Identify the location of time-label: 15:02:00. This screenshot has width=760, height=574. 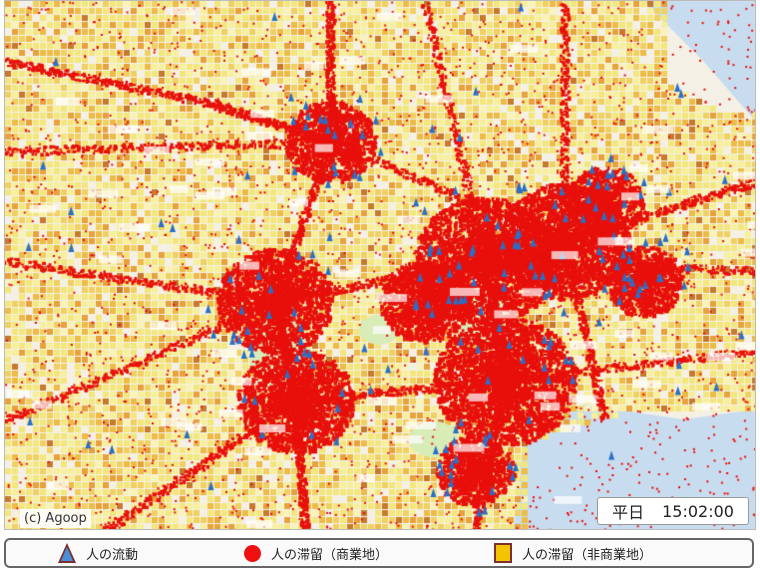
(698, 511).